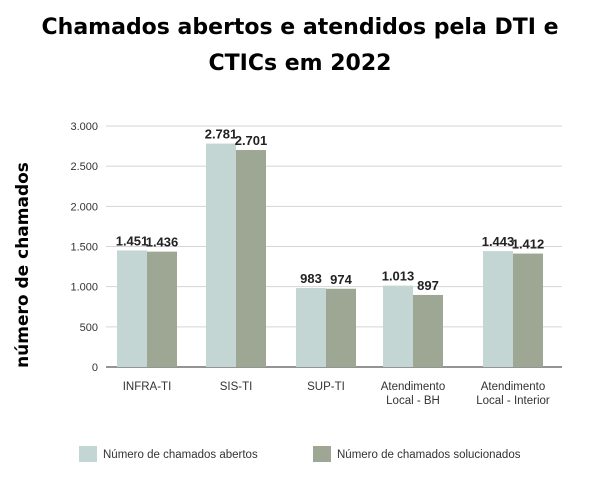 The height and width of the screenshot is (495, 591). Describe the element at coordinates (413, 401) in the screenshot. I see `x-category-label: Local - BH` at that location.